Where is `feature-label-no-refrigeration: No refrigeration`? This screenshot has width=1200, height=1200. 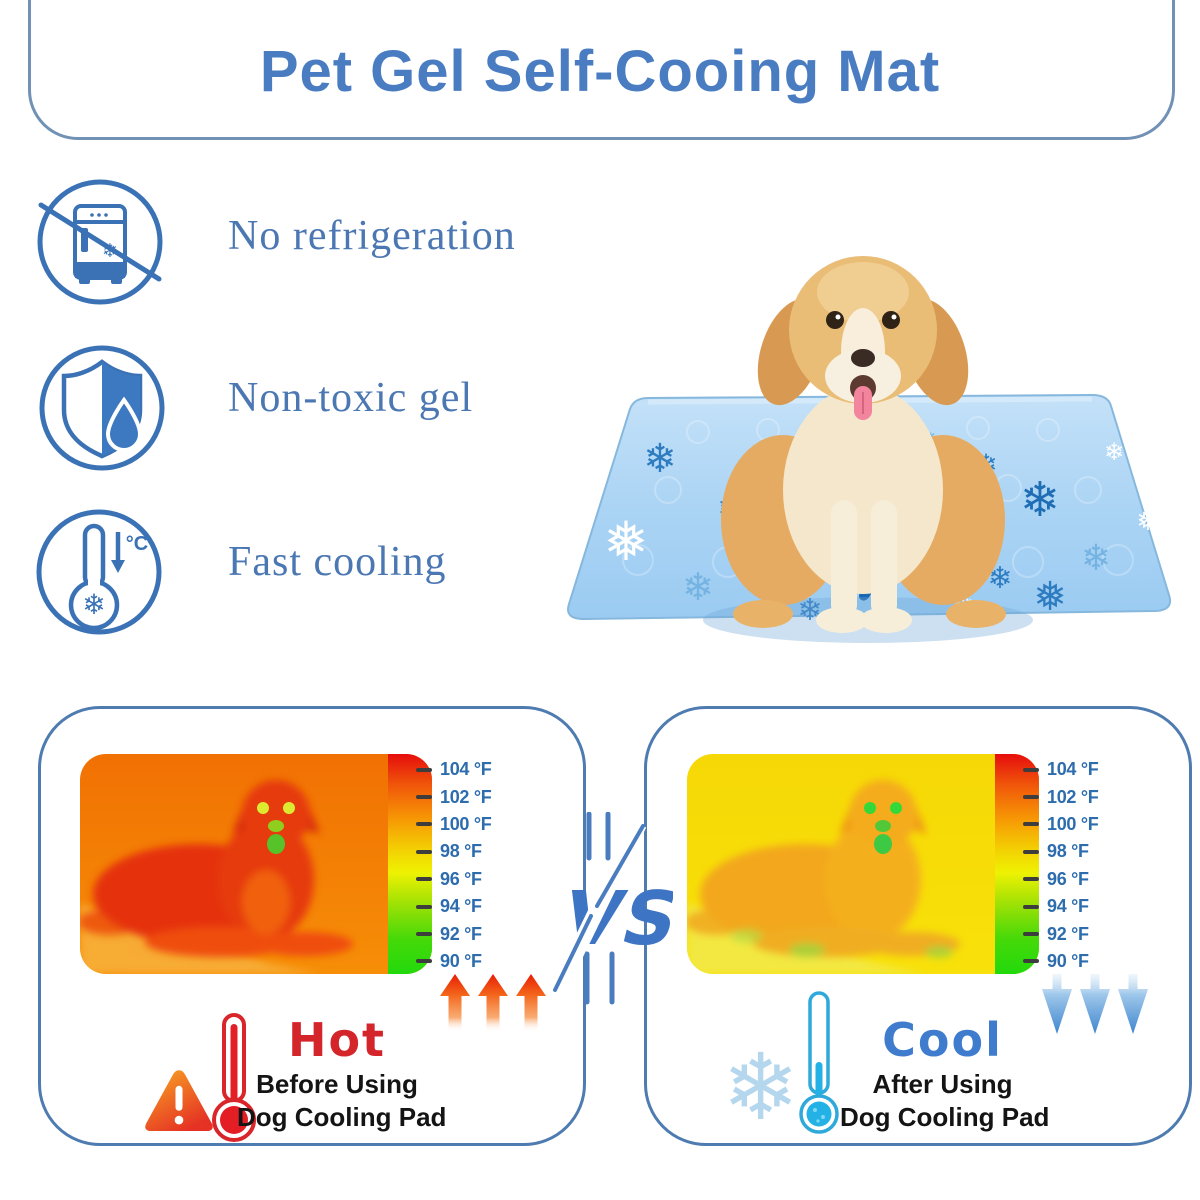 feature-label-no-refrigeration: No refrigeration is located at coordinates (372, 236).